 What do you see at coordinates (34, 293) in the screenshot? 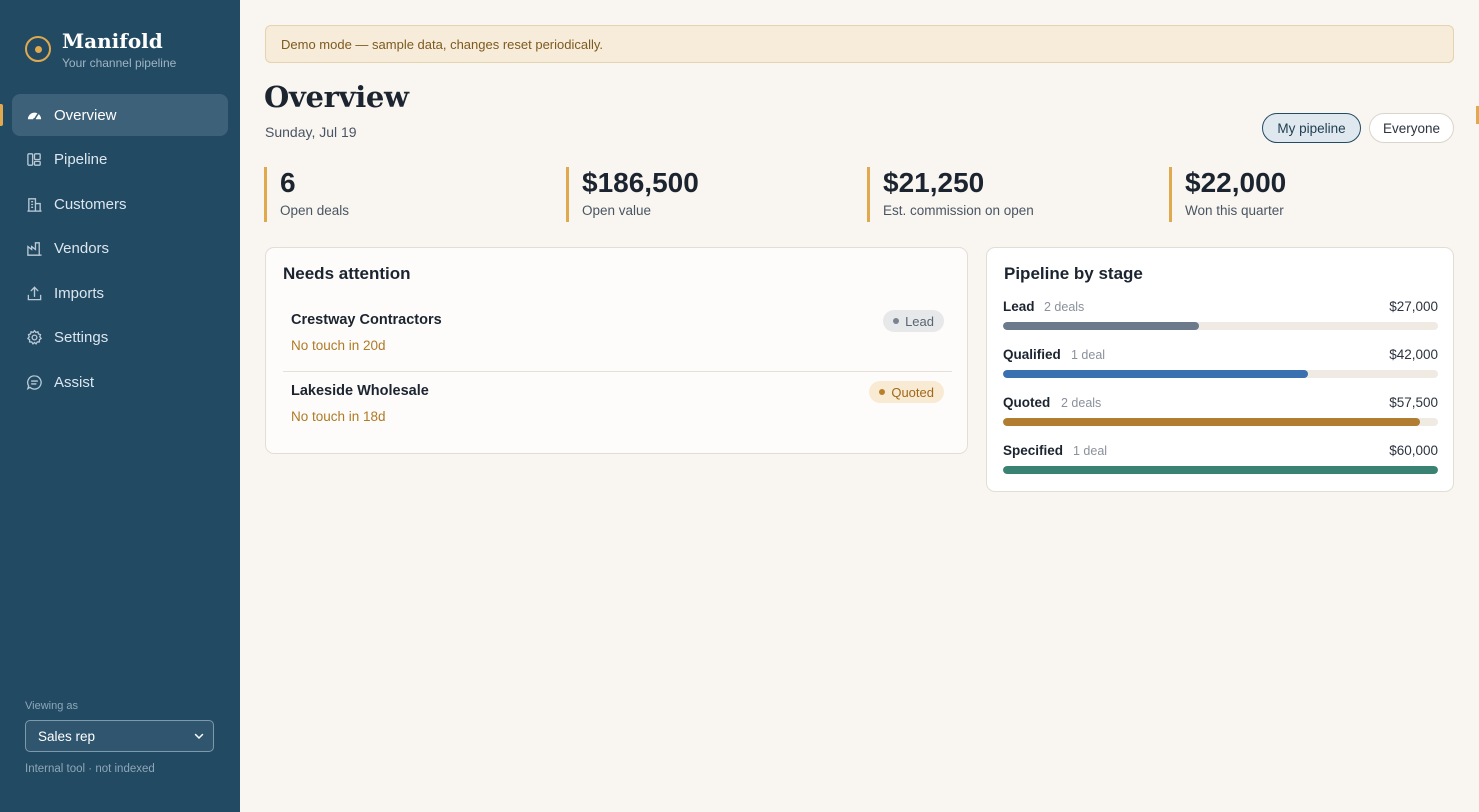
I see `upload-icon` at bounding box center [34, 293].